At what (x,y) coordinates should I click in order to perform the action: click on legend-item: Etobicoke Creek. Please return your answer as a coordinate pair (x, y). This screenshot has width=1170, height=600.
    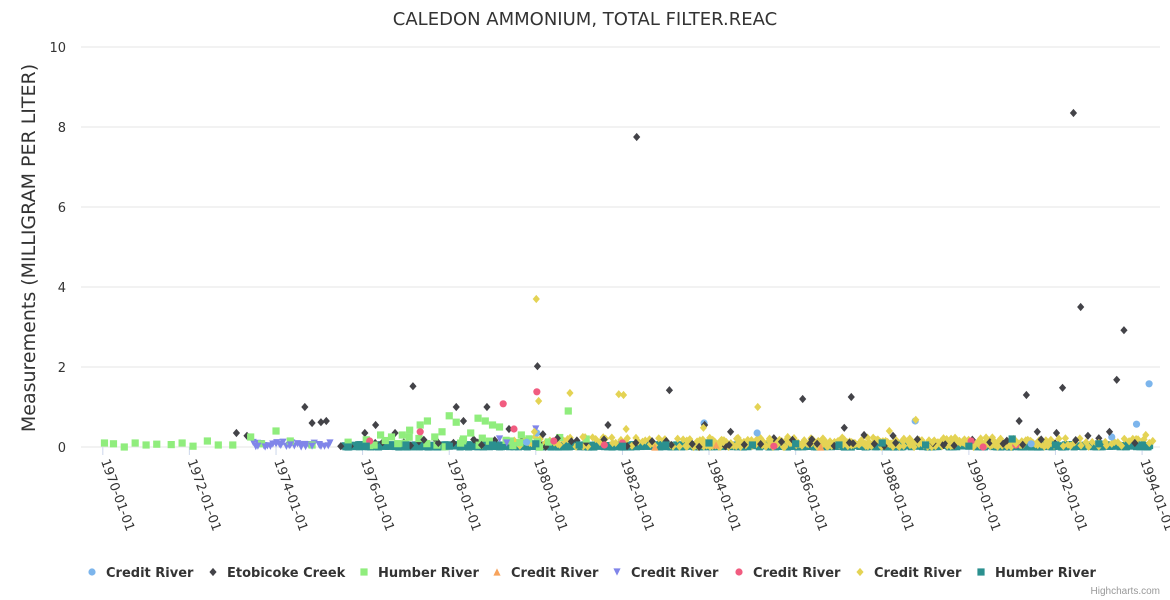
    Looking at the image, I should click on (277, 573).